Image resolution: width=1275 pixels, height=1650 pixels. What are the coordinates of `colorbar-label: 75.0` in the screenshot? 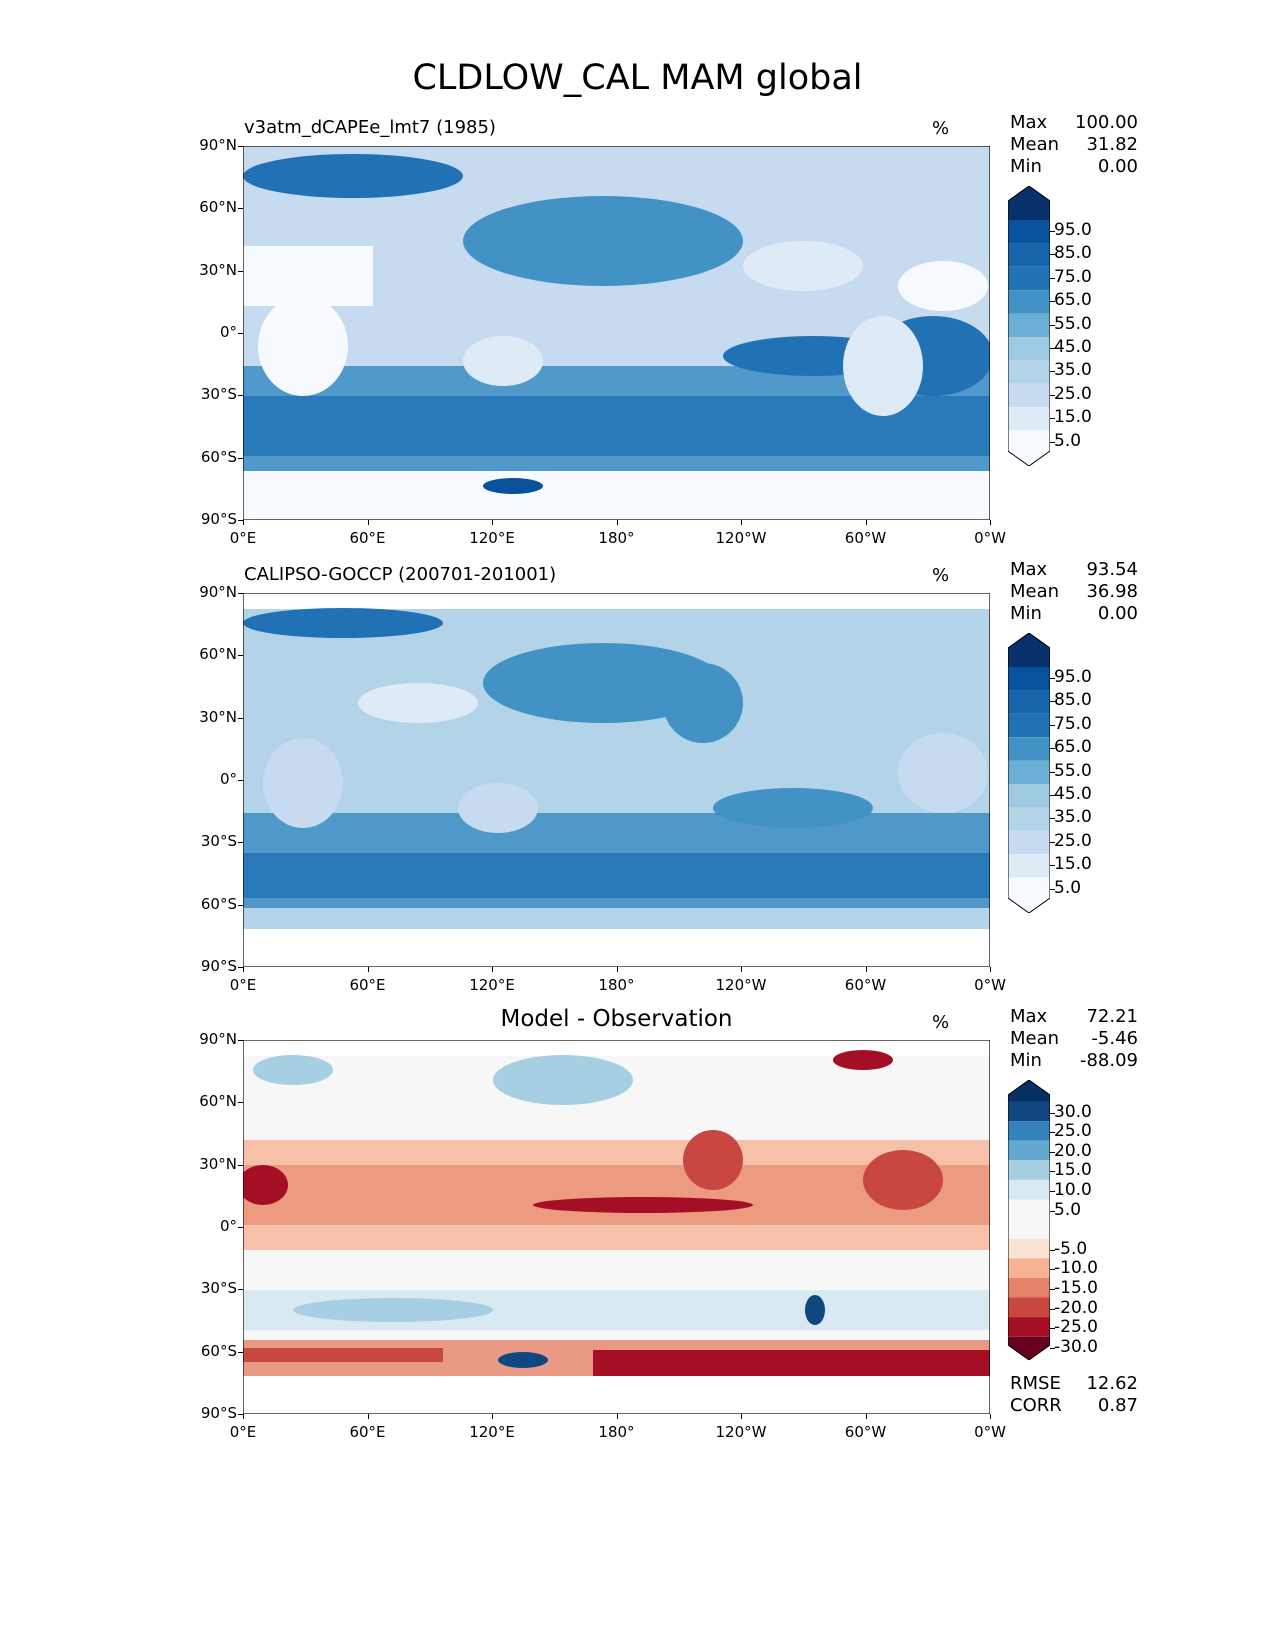 It's located at (1073, 276).